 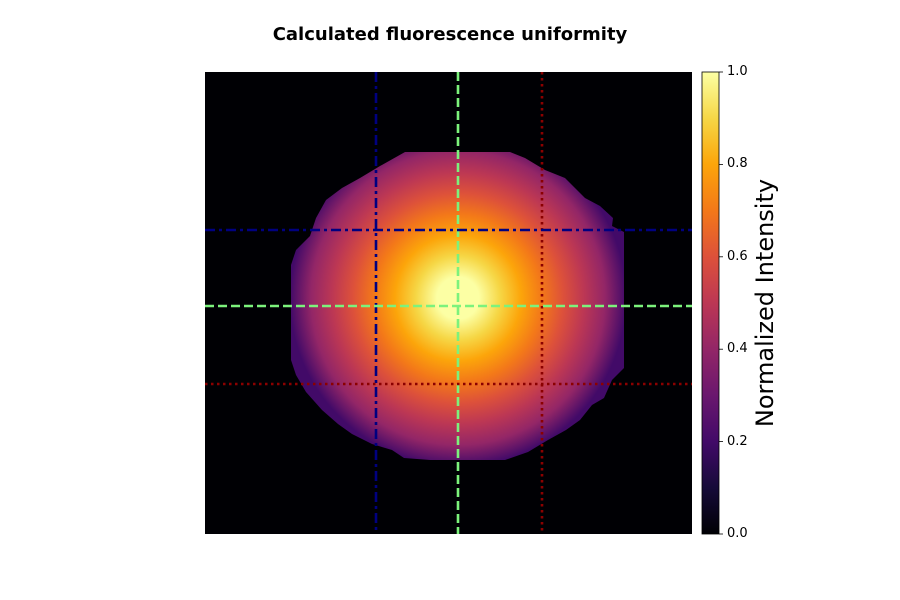 What do you see at coordinates (737, 256) in the screenshot?
I see `colorbar-tick-label-3: 0.6` at bounding box center [737, 256].